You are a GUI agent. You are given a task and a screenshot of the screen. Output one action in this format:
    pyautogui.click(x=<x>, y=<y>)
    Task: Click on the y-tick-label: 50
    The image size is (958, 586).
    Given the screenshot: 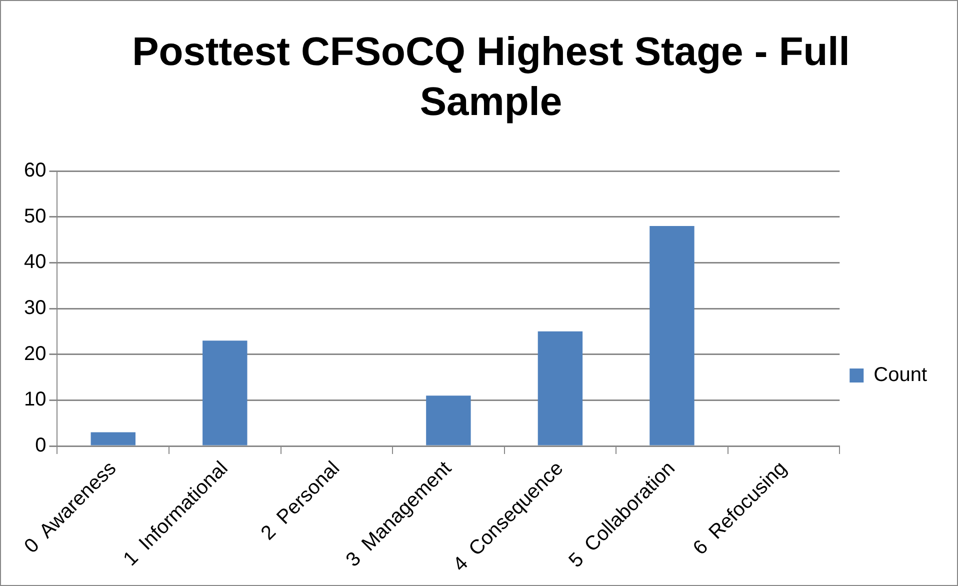 What is the action you would take?
    pyautogui.click(x=35, y=216)
    